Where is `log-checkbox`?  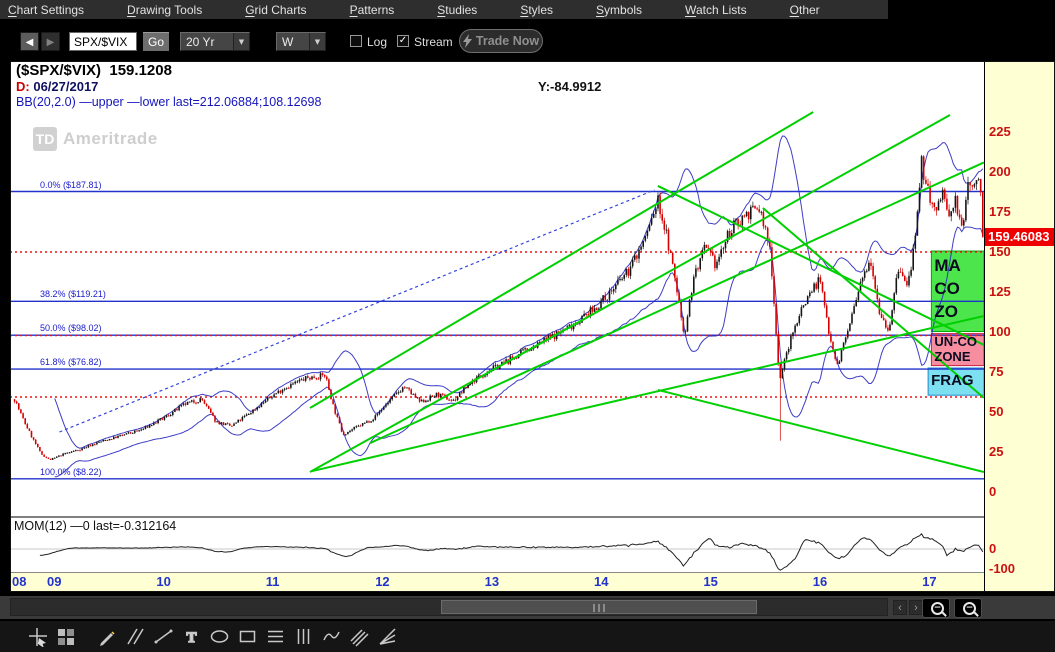
log-checkbox is located at coordinates (356, 41).